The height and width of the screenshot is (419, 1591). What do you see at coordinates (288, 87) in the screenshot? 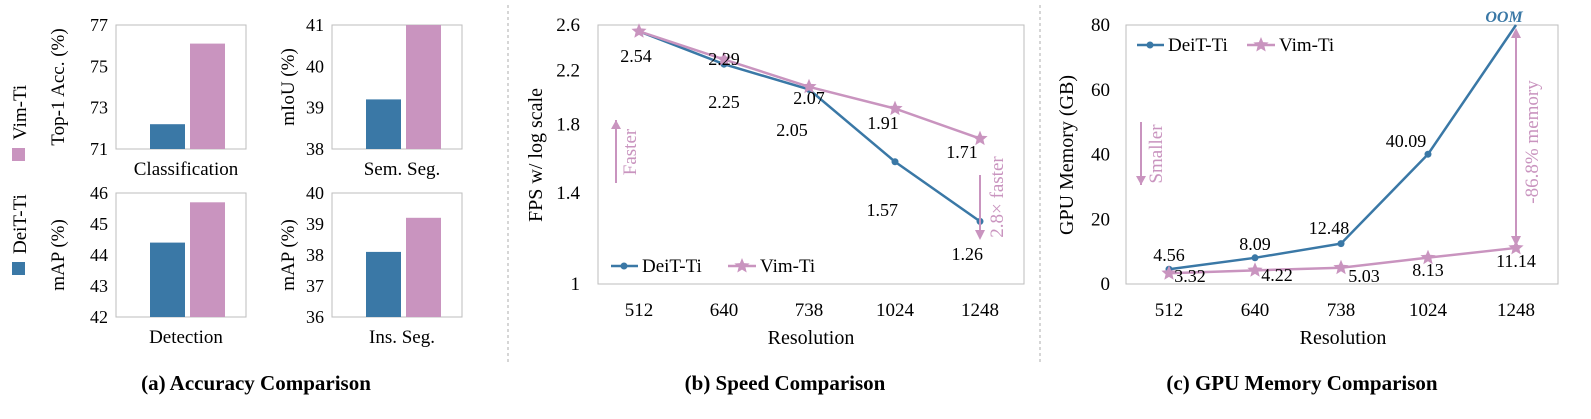
I see `y-axis-label: mIoU (%)` at bounding box center [288, 87].